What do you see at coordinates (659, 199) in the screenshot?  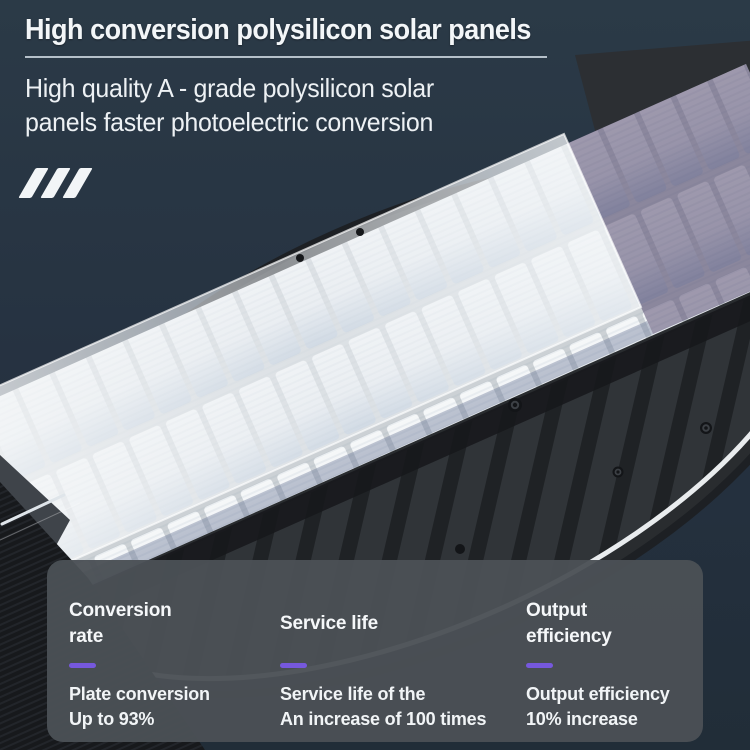 I see `exposed-purple-cells` at bounding box center [659, 199].